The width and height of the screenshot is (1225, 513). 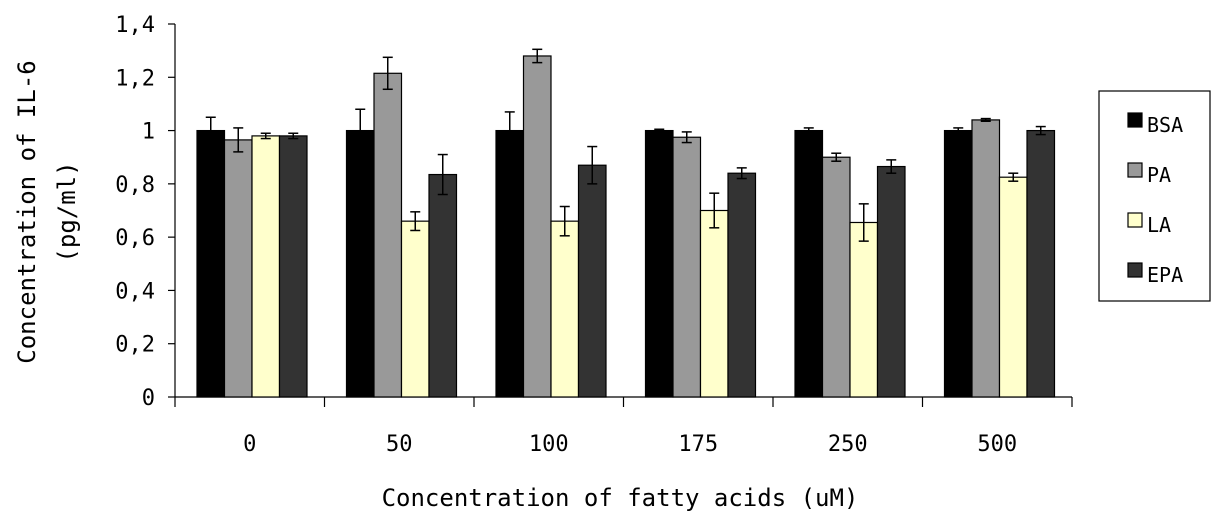 What do you see at coordinates (848, 444) in the screenshot?
I see `x-tick-label: 250` at bounding box center [848, 444].